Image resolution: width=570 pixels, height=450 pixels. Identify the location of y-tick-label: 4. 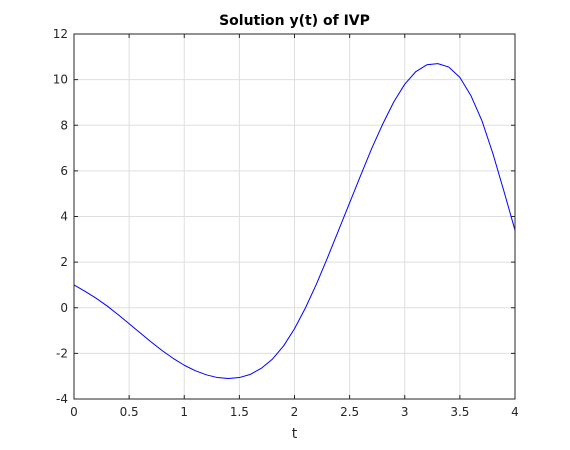
(64, 217).